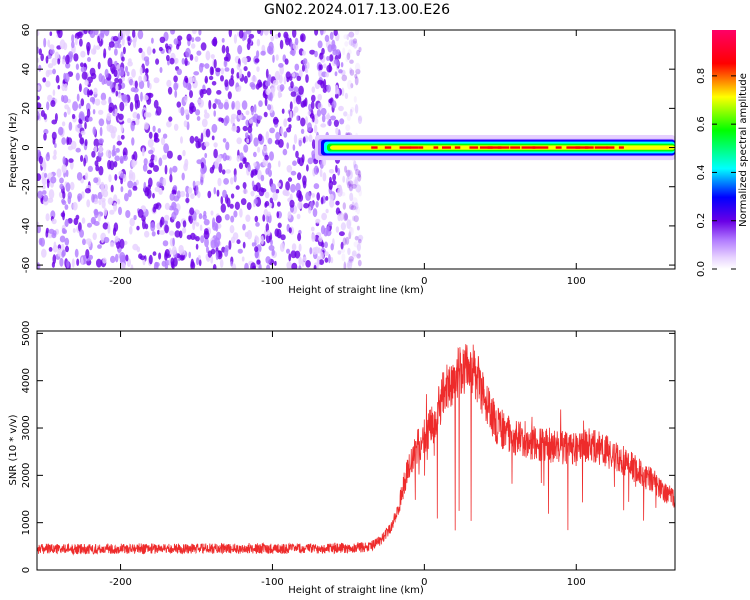  What do you see at coordinates (26, 380) in the screenshot?
I see `y-tick-label: 4000` at bounding box center [26, 380].